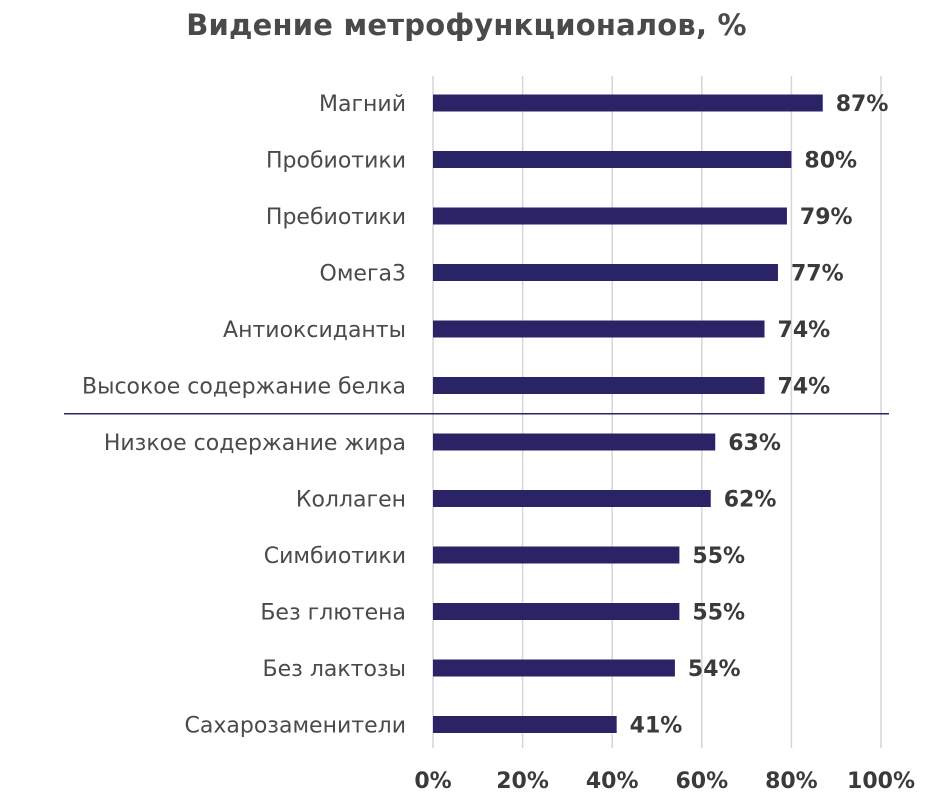 The image size is (933, 810). What do you see at coordinates (754, 443) in the screenshot?
I see `data-label: 63%` at bounding box center [754, 443].